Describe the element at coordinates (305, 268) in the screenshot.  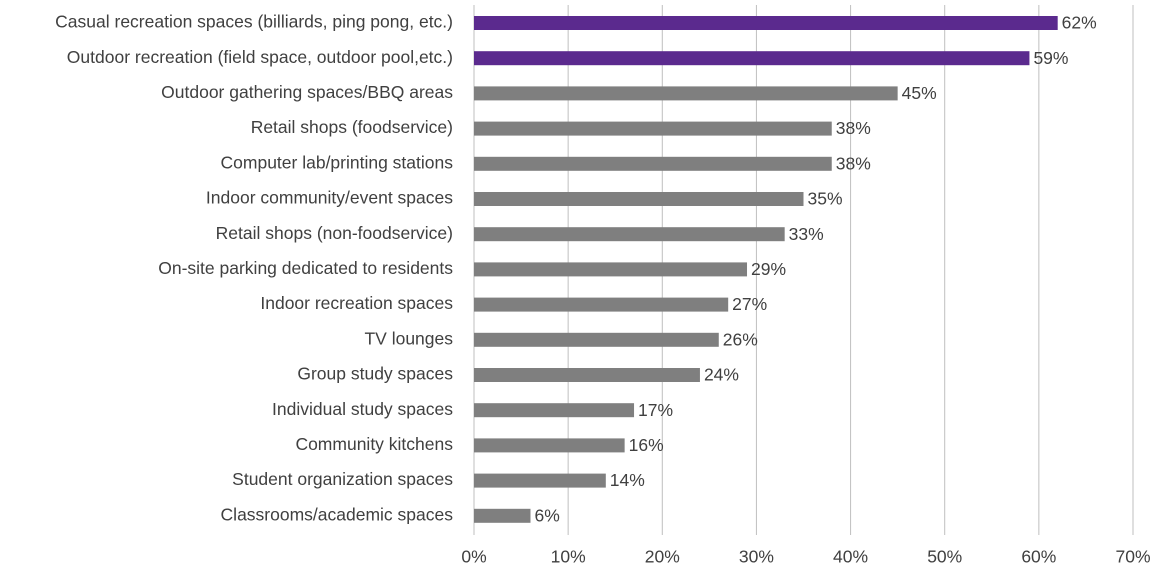
I see `y-tick-label: On-site parking dedicated to residents` at that location.